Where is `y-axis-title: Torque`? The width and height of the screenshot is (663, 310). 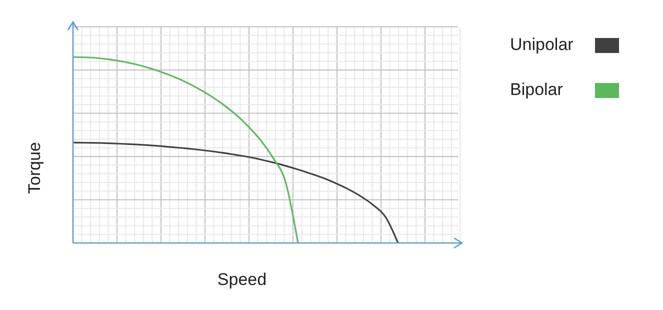 y-axis-title: Torque is located at coordinates (34, 168).